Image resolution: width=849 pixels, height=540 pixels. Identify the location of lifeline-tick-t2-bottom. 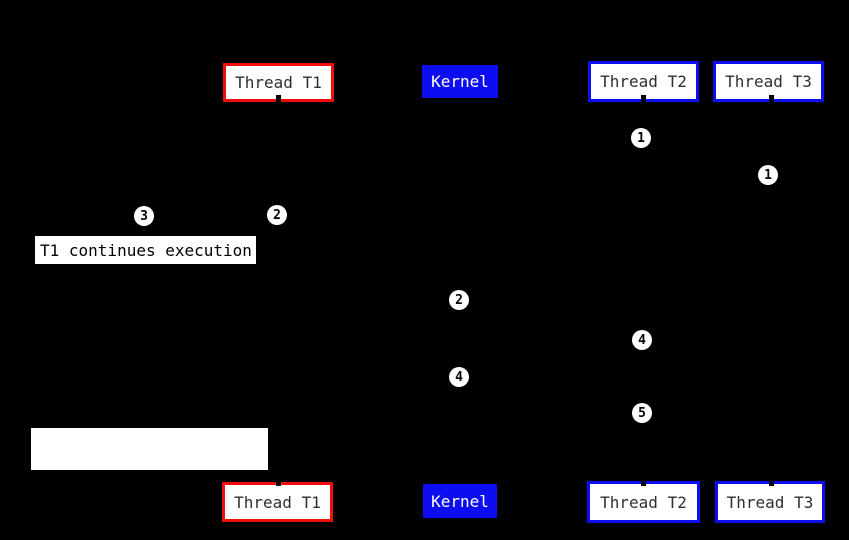
(643, 482).